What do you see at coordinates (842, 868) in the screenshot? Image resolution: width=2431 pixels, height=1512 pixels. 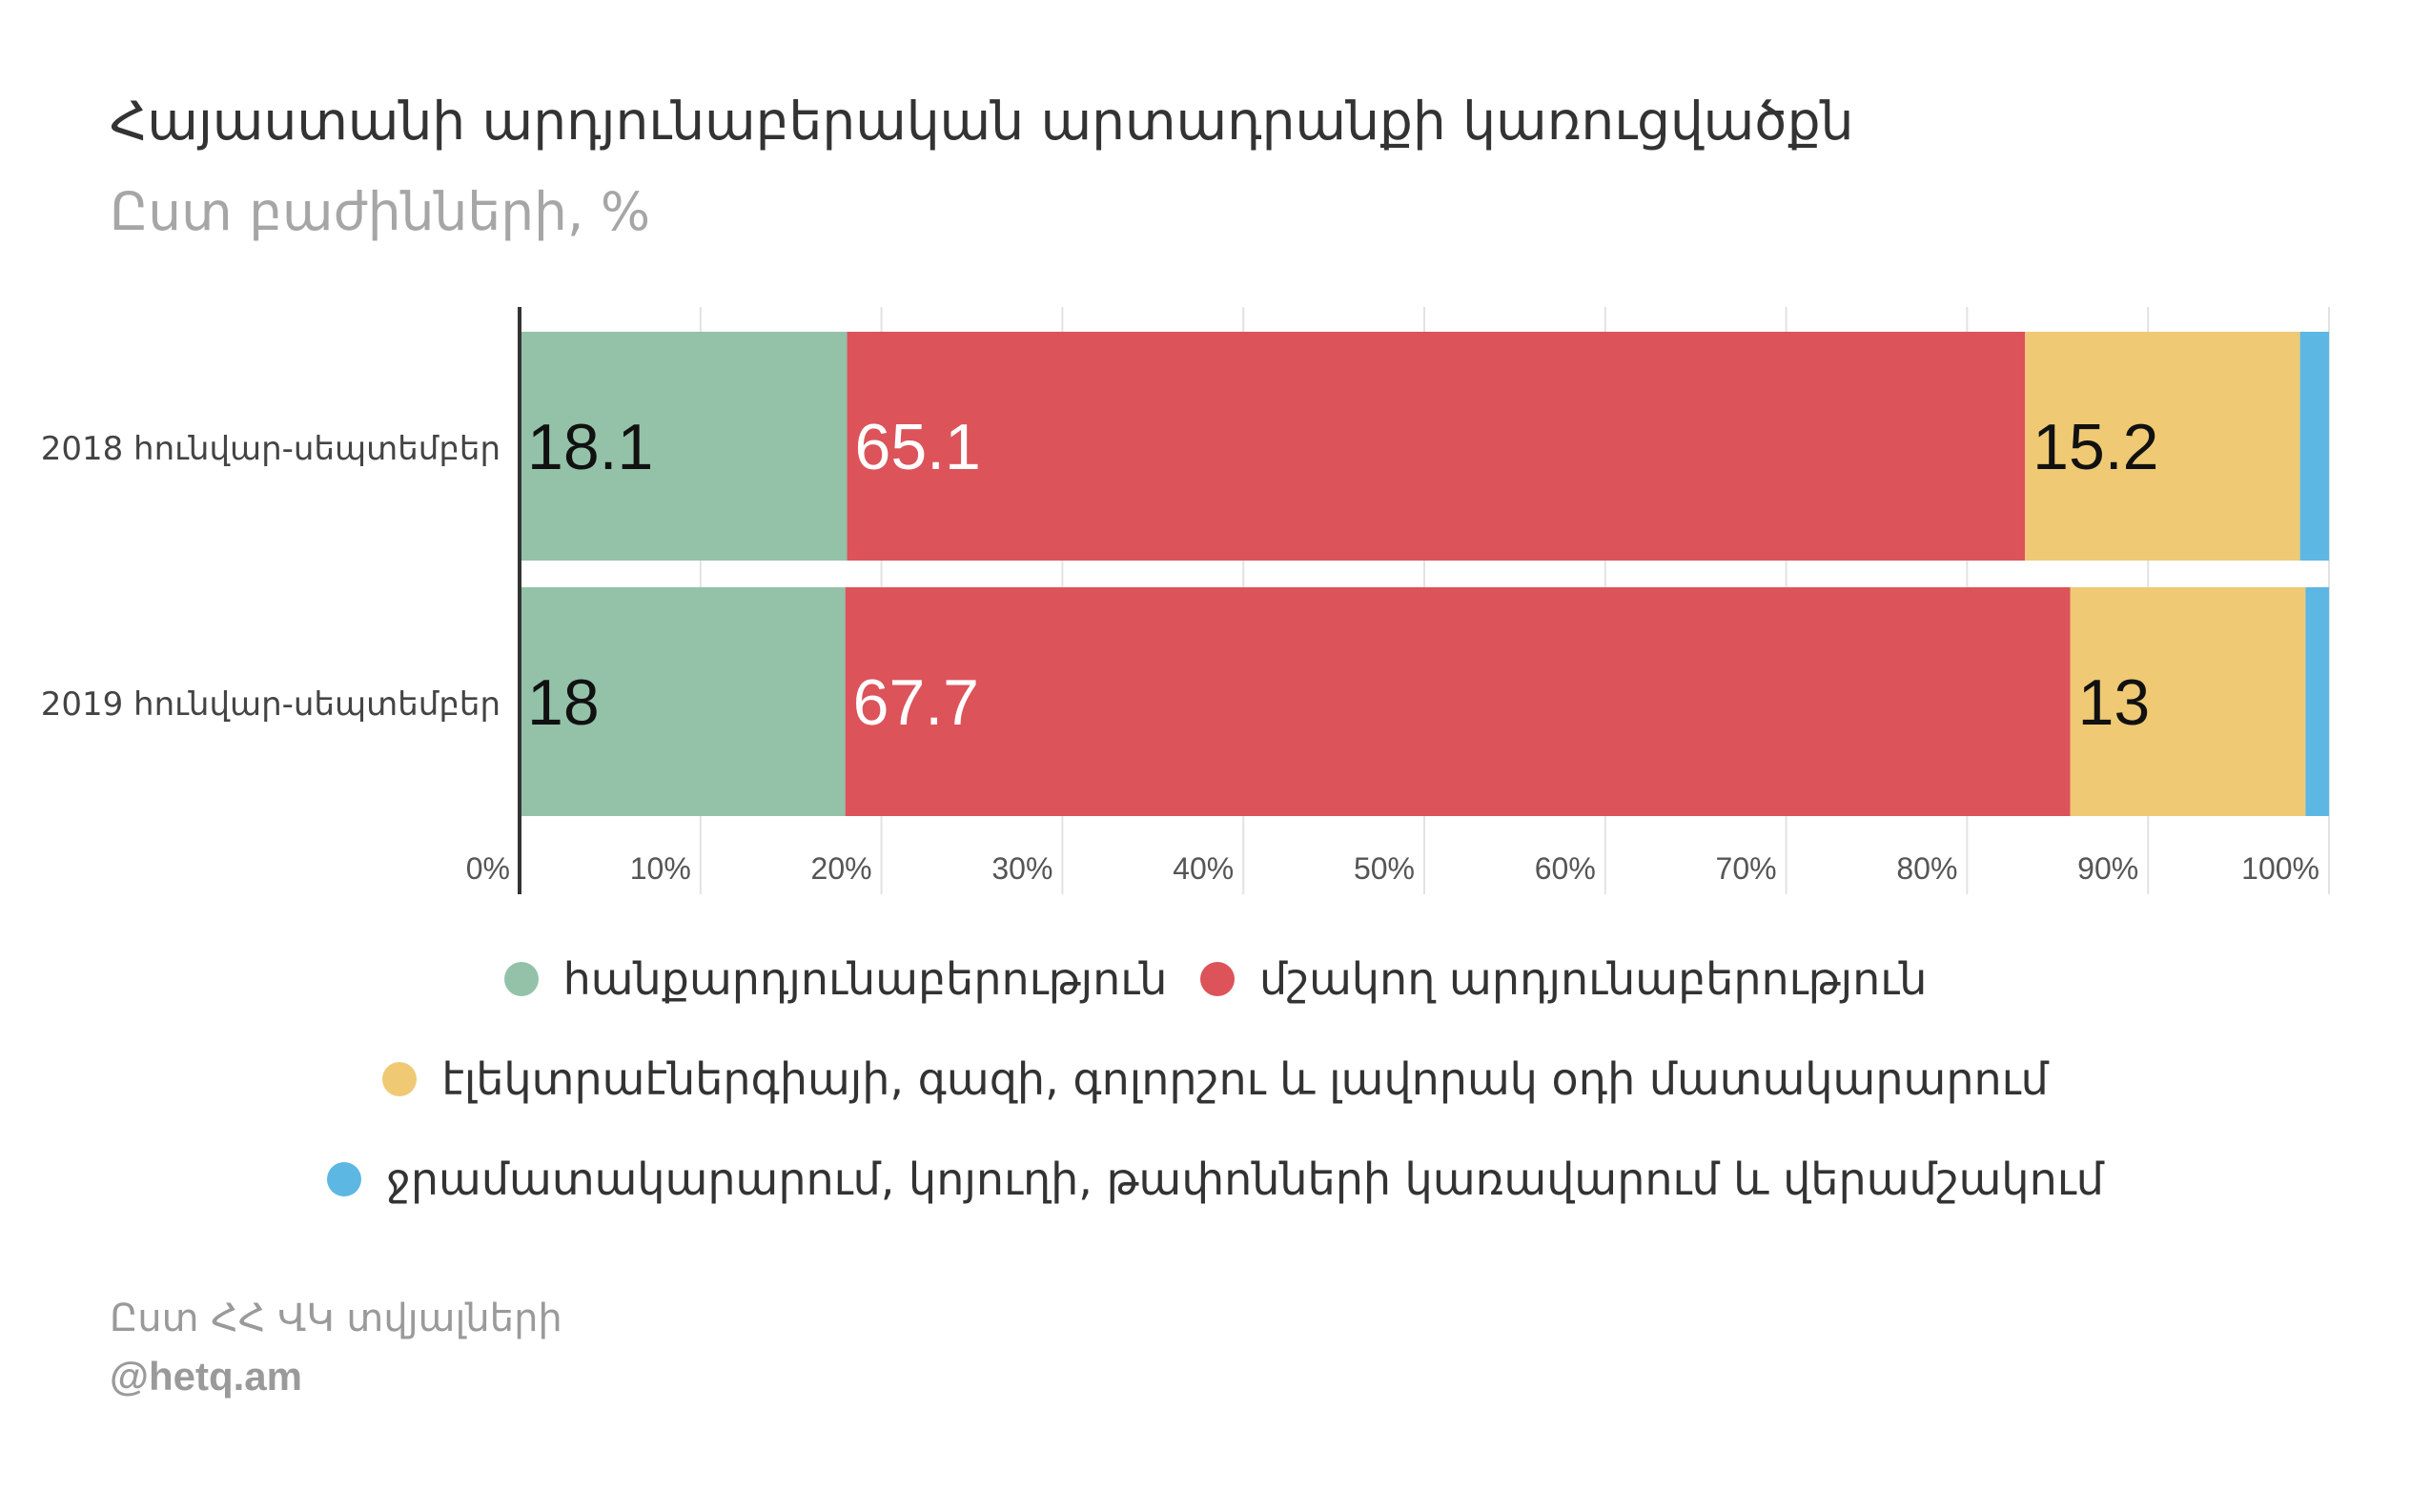 I see `x-tick-label-2: 20%` at bounding box center [842, 868].